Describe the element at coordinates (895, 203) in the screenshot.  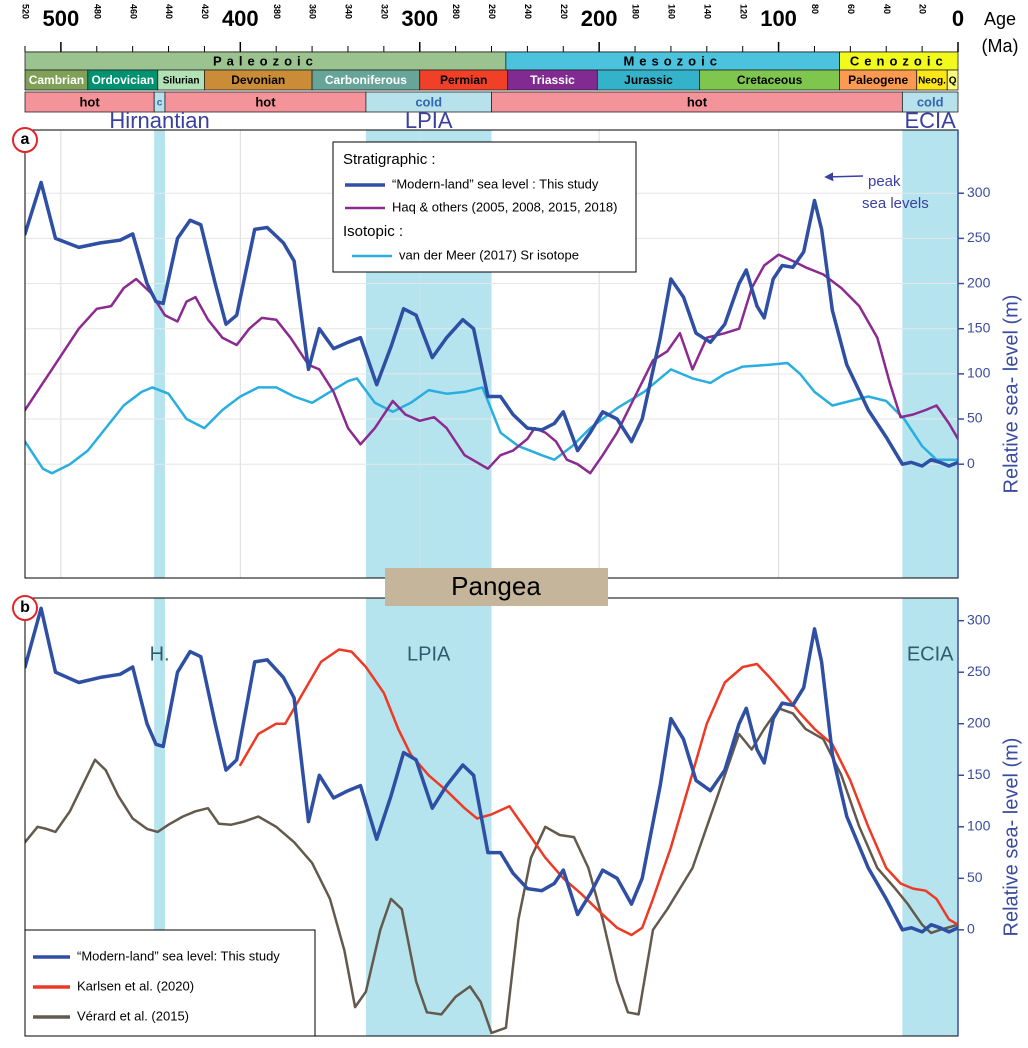
I see `annotation: sea levels` at that location.